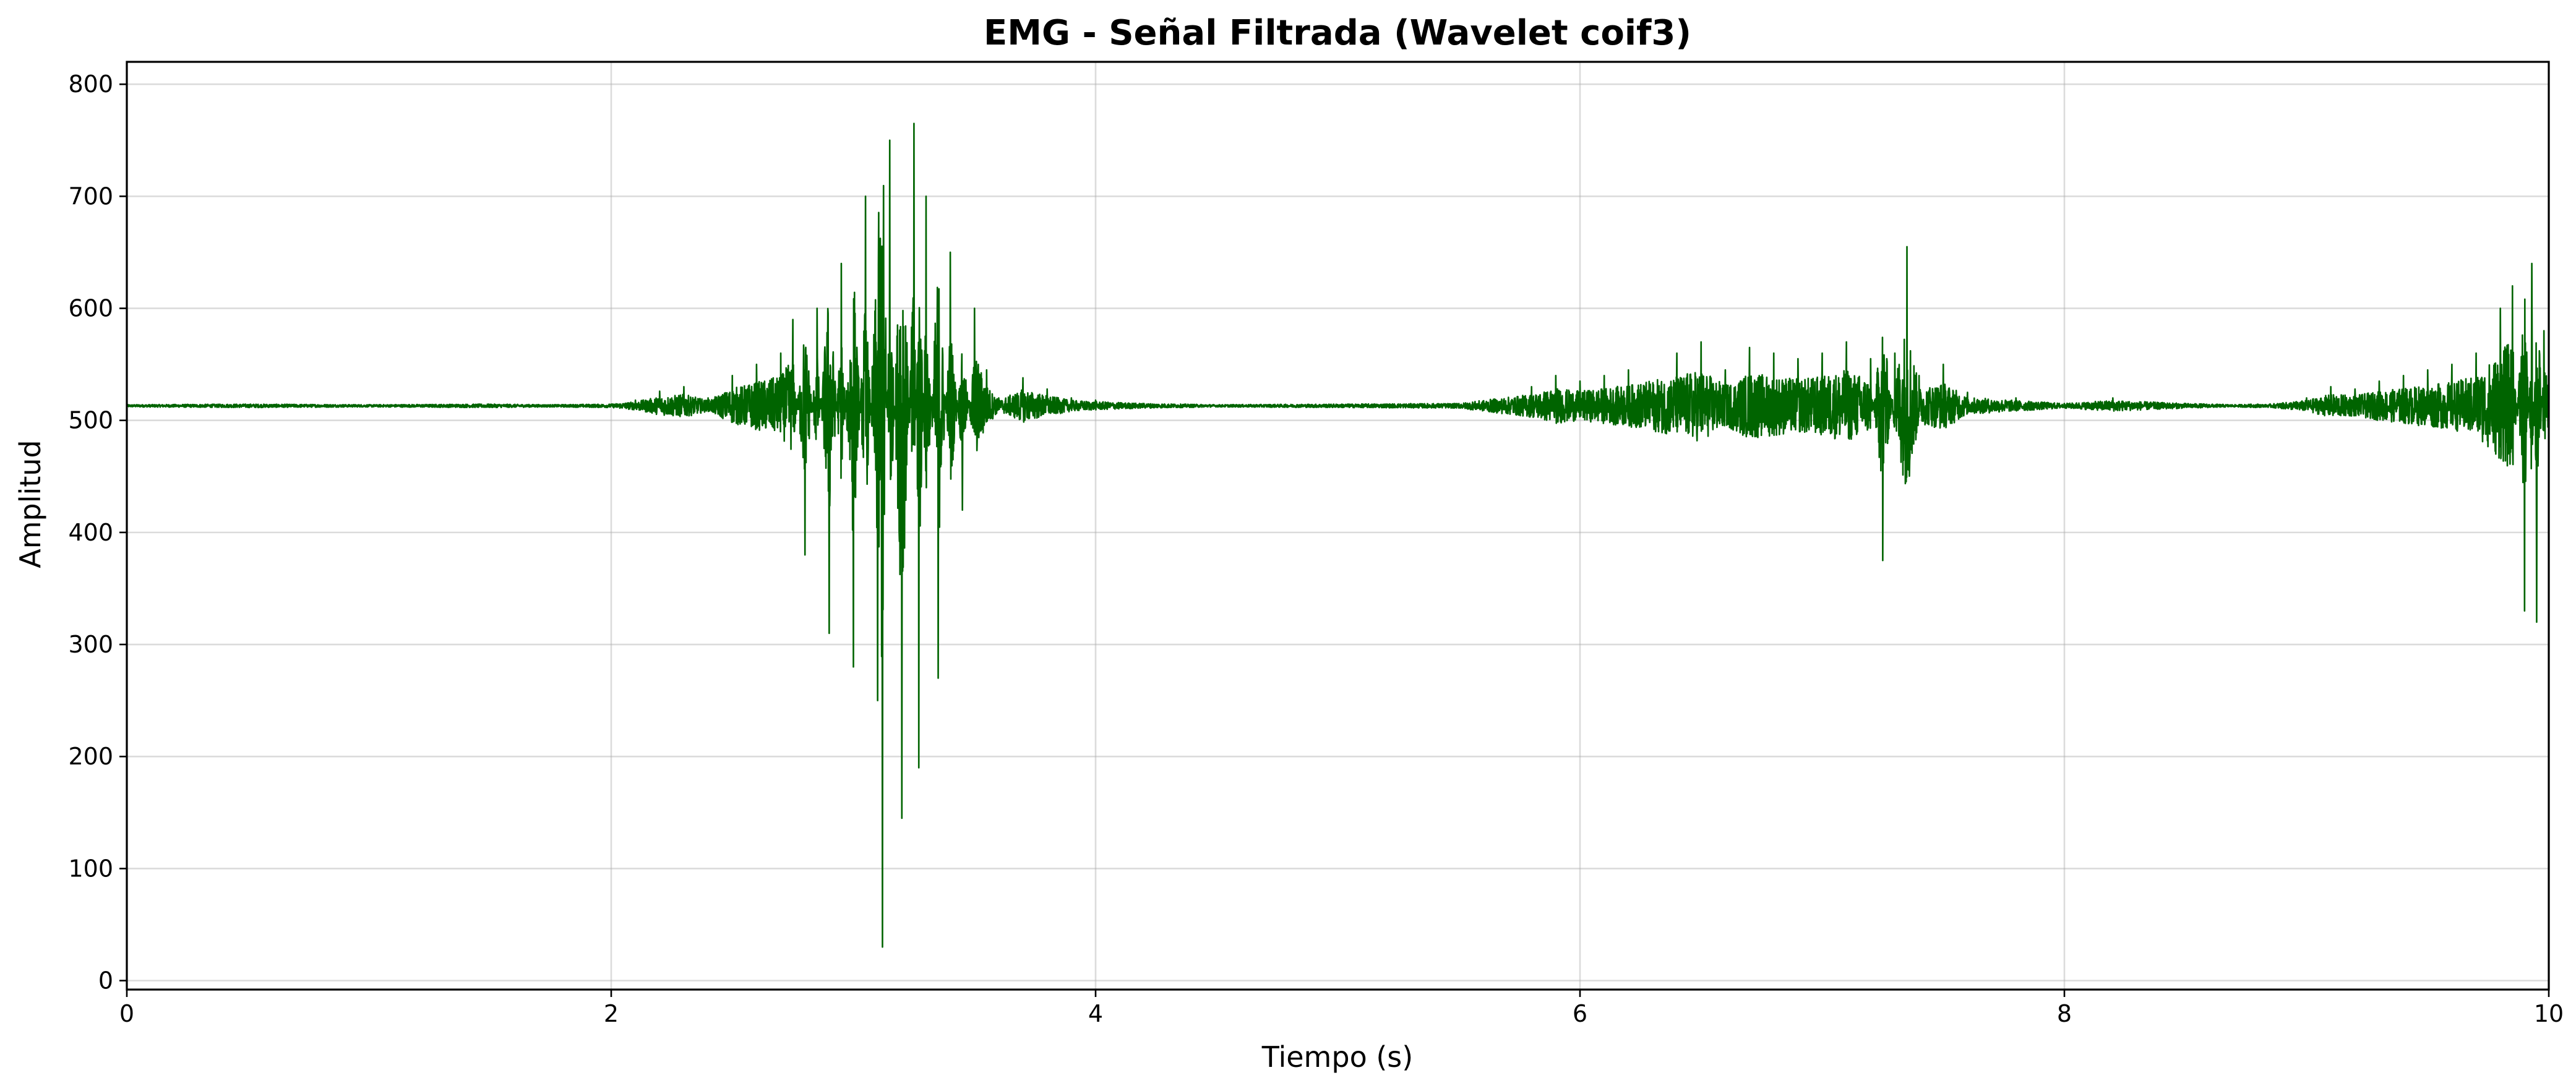  What do you see at coordinates (1337, 1057) in the screenshot?
I see `x-axis-label: Tiempo (s)` at bounding box center [1337, 1057].